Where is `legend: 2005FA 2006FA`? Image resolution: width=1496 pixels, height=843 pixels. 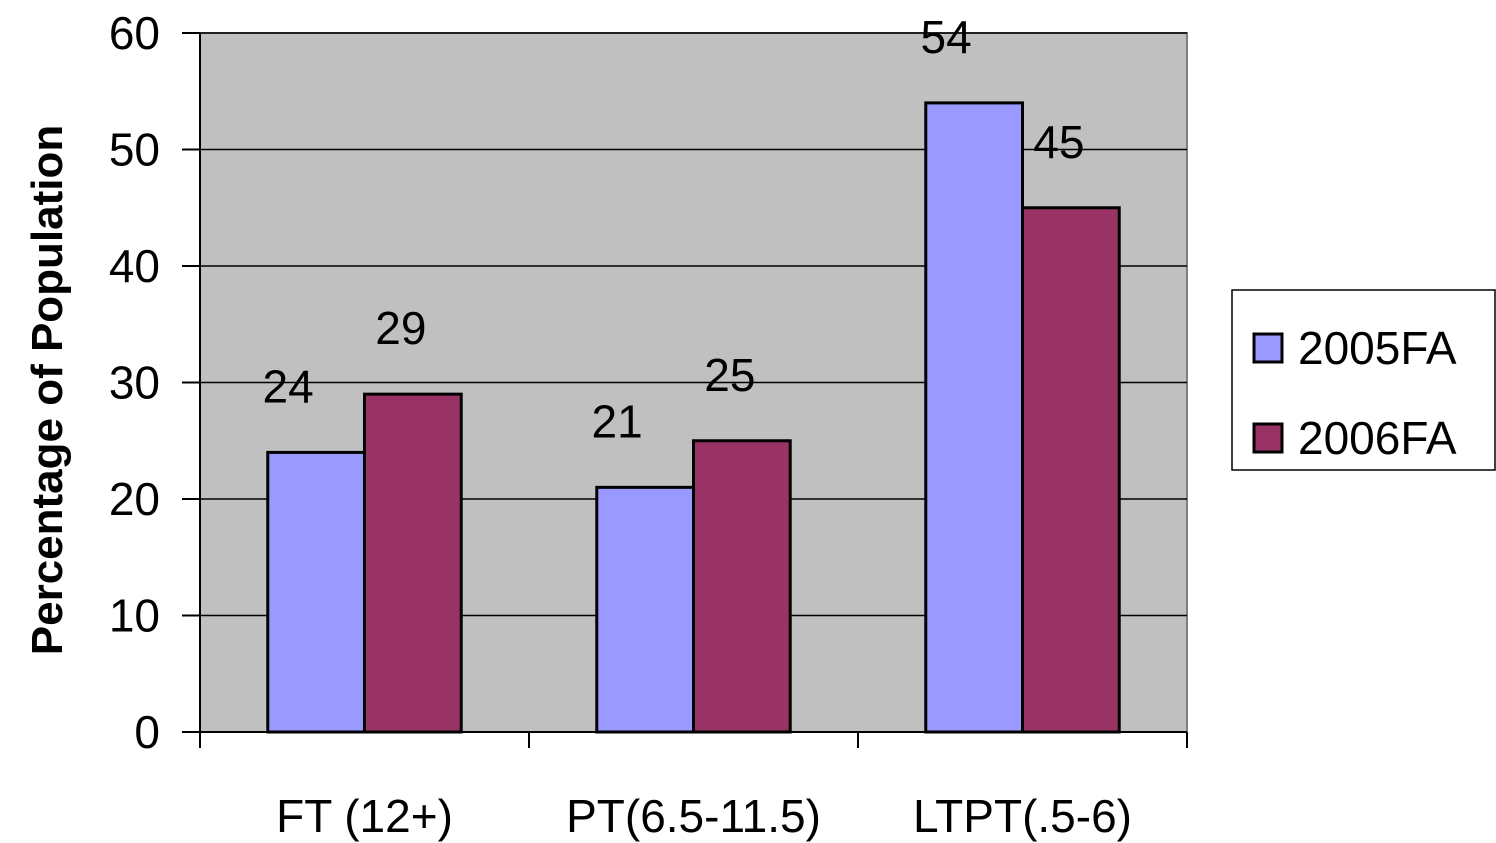 legend: 2005FA 2006FA is located at coordinates (1363, 380).